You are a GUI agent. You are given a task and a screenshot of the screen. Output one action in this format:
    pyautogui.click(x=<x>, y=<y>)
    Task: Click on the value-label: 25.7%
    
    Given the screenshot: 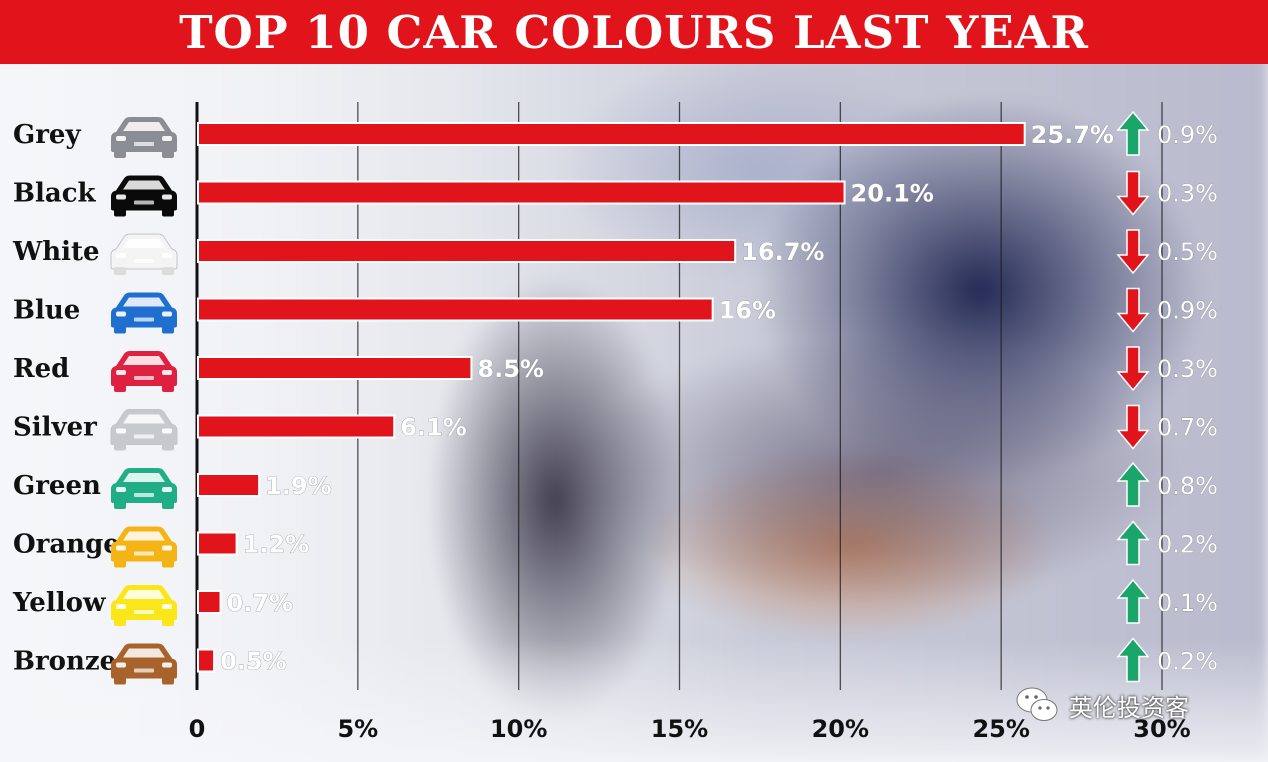 What is the action you would take?
    pyautogui.click(x=1072, y=135)
    